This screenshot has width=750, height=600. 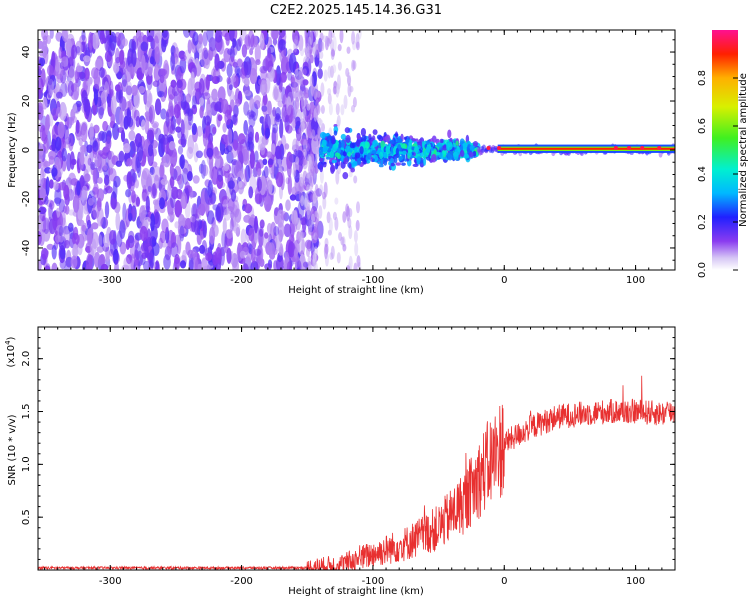 I want to click on snr-ylabel: SNR (10 * v/v), so click(x=12, y=449).